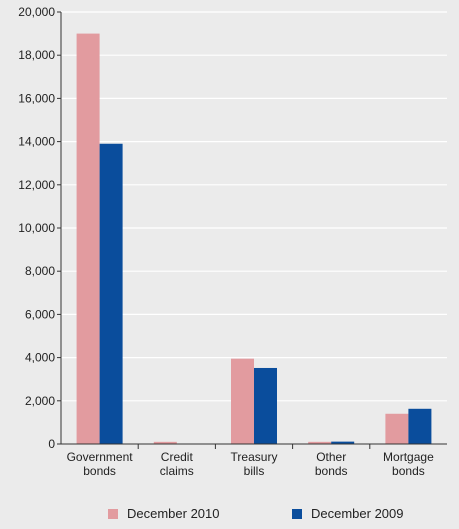 The height and width of the screenshot is (529, 459). What do you see at coordinates (173, 513) in the screenshot?
I see `legend-label: December 2010` at bounding box center [173, 513].